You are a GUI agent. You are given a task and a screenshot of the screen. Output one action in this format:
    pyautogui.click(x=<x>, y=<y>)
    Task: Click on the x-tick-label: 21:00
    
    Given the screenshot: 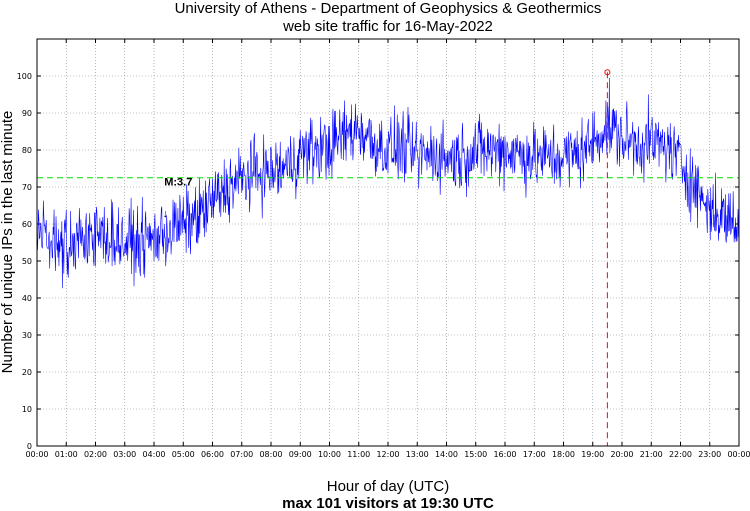 What is the action you would take?
    pyautogui.click(x=651, y=454)
    